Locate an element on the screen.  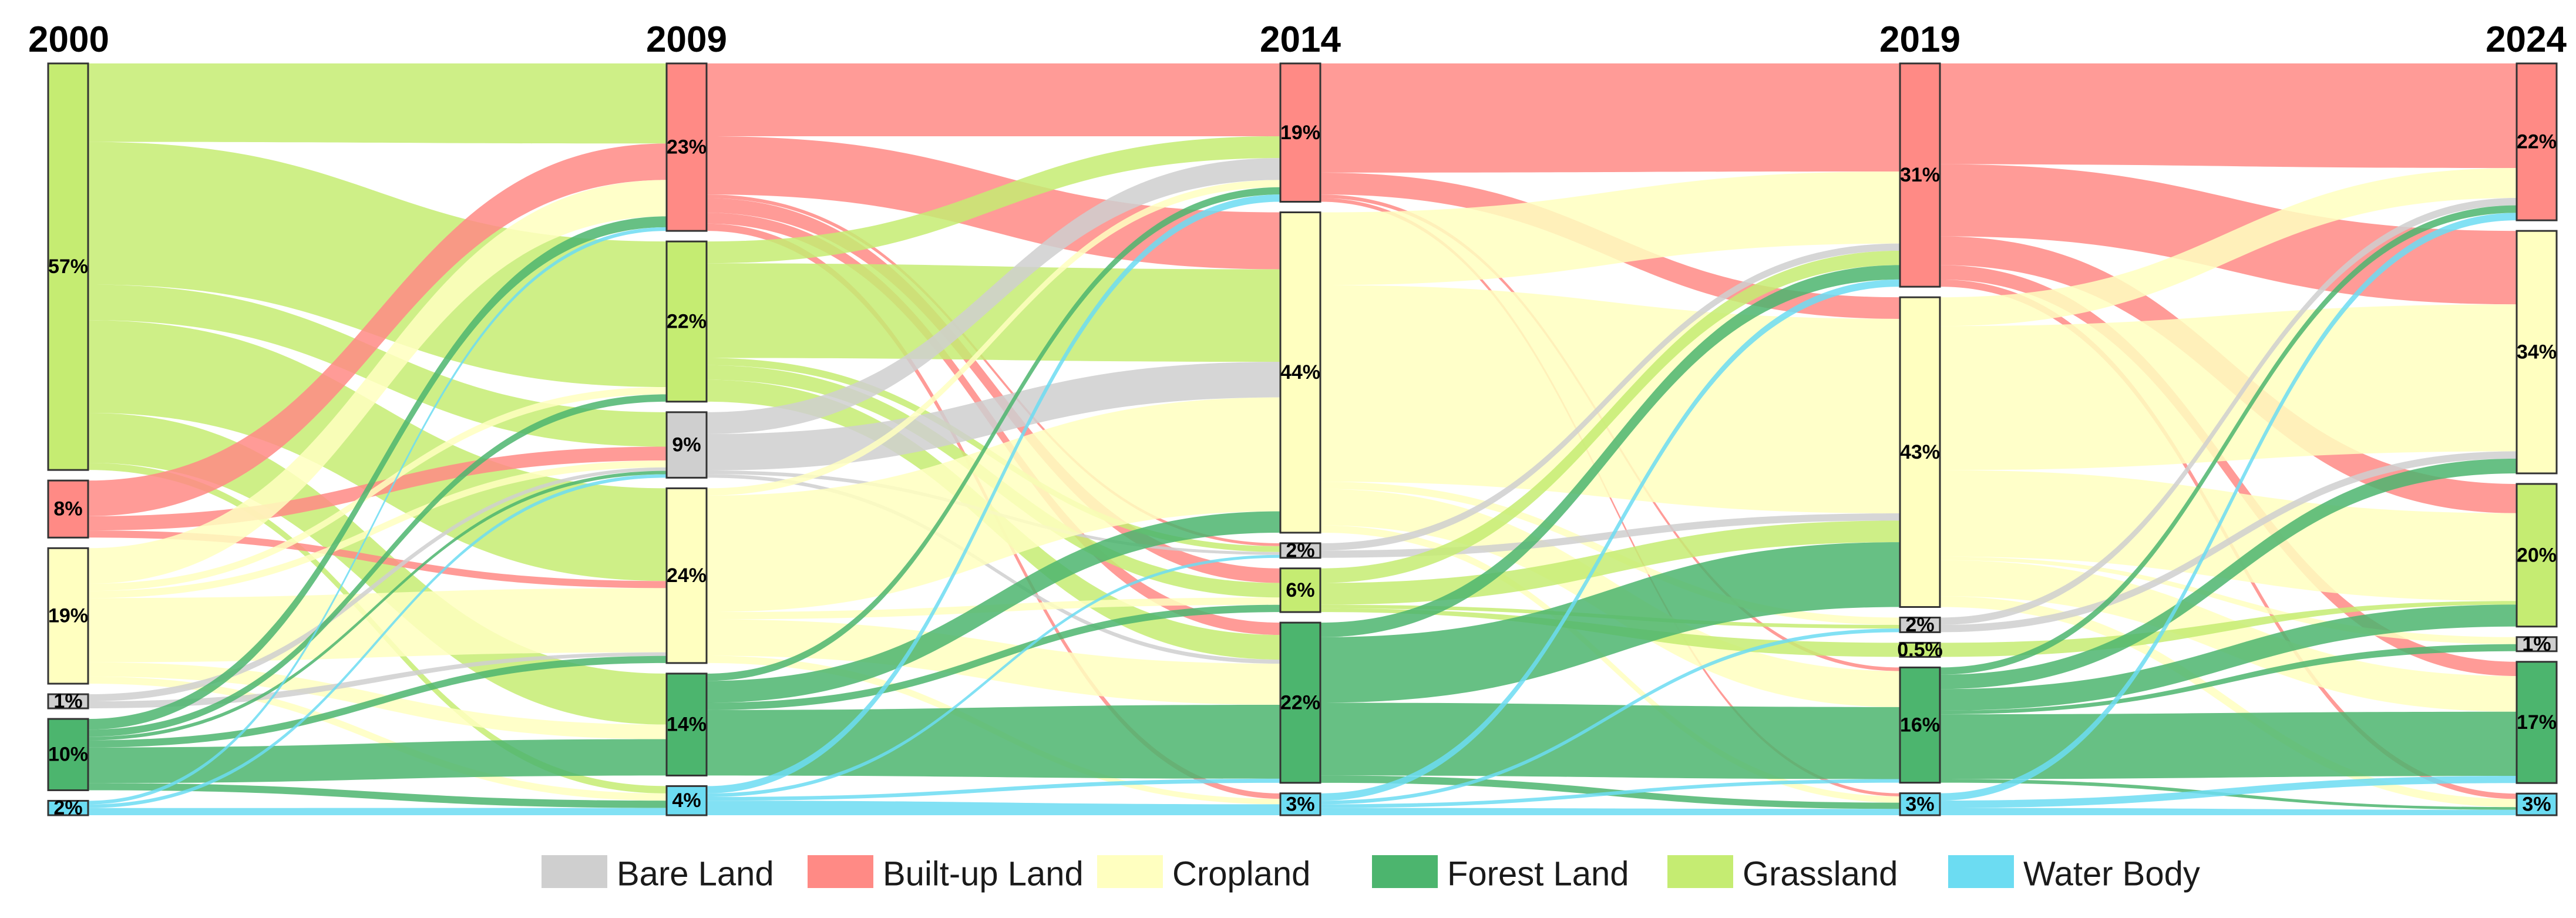
flow-2009-cropland-to-2014-forest-land is located at coordinates (994, 662).